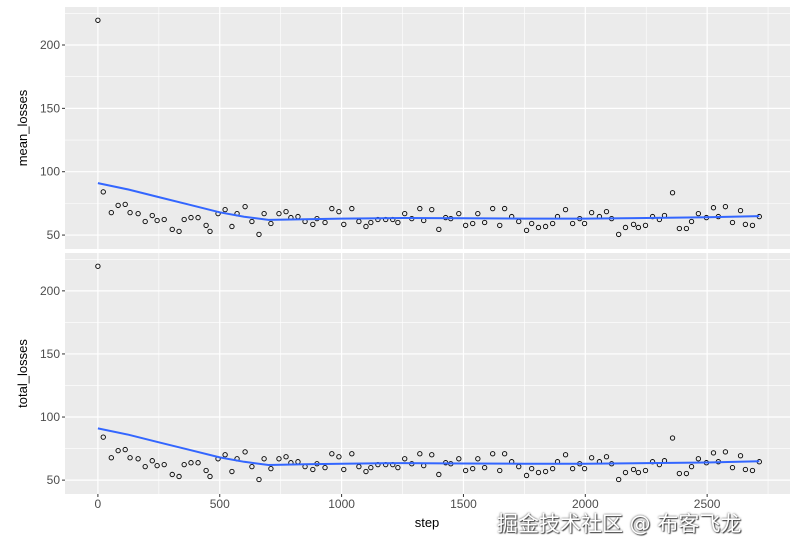  What do you see at coordinates (98, 504) in the screenshot?
I see `x-tick-label: 0` at bounding box center [98, 504].